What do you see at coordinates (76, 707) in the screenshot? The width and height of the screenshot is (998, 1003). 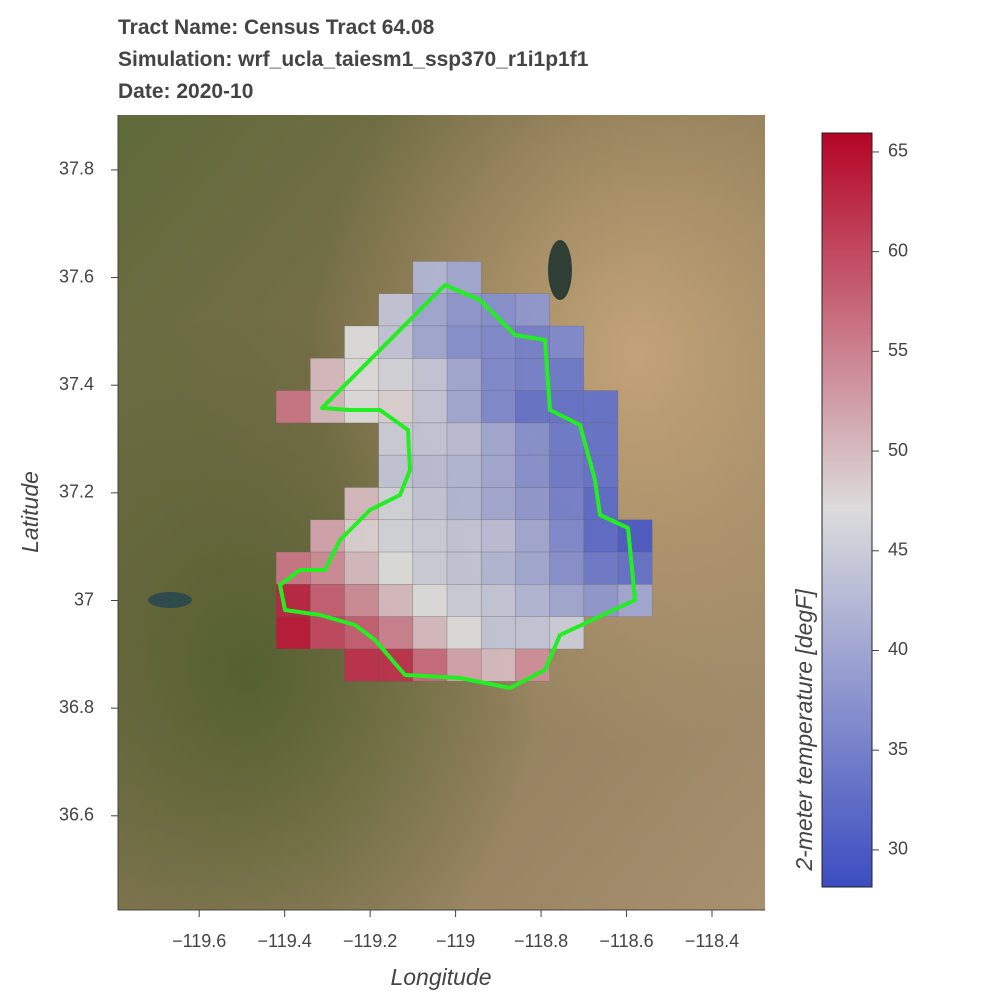 I see `y-tick-label: 36.8` at bounding box center [76, 707].